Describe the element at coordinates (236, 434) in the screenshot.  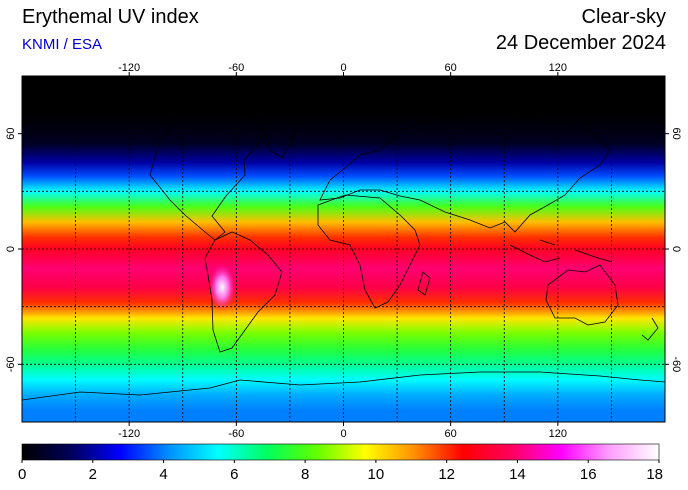
I see `lon-label-bottom: -60` at that location.